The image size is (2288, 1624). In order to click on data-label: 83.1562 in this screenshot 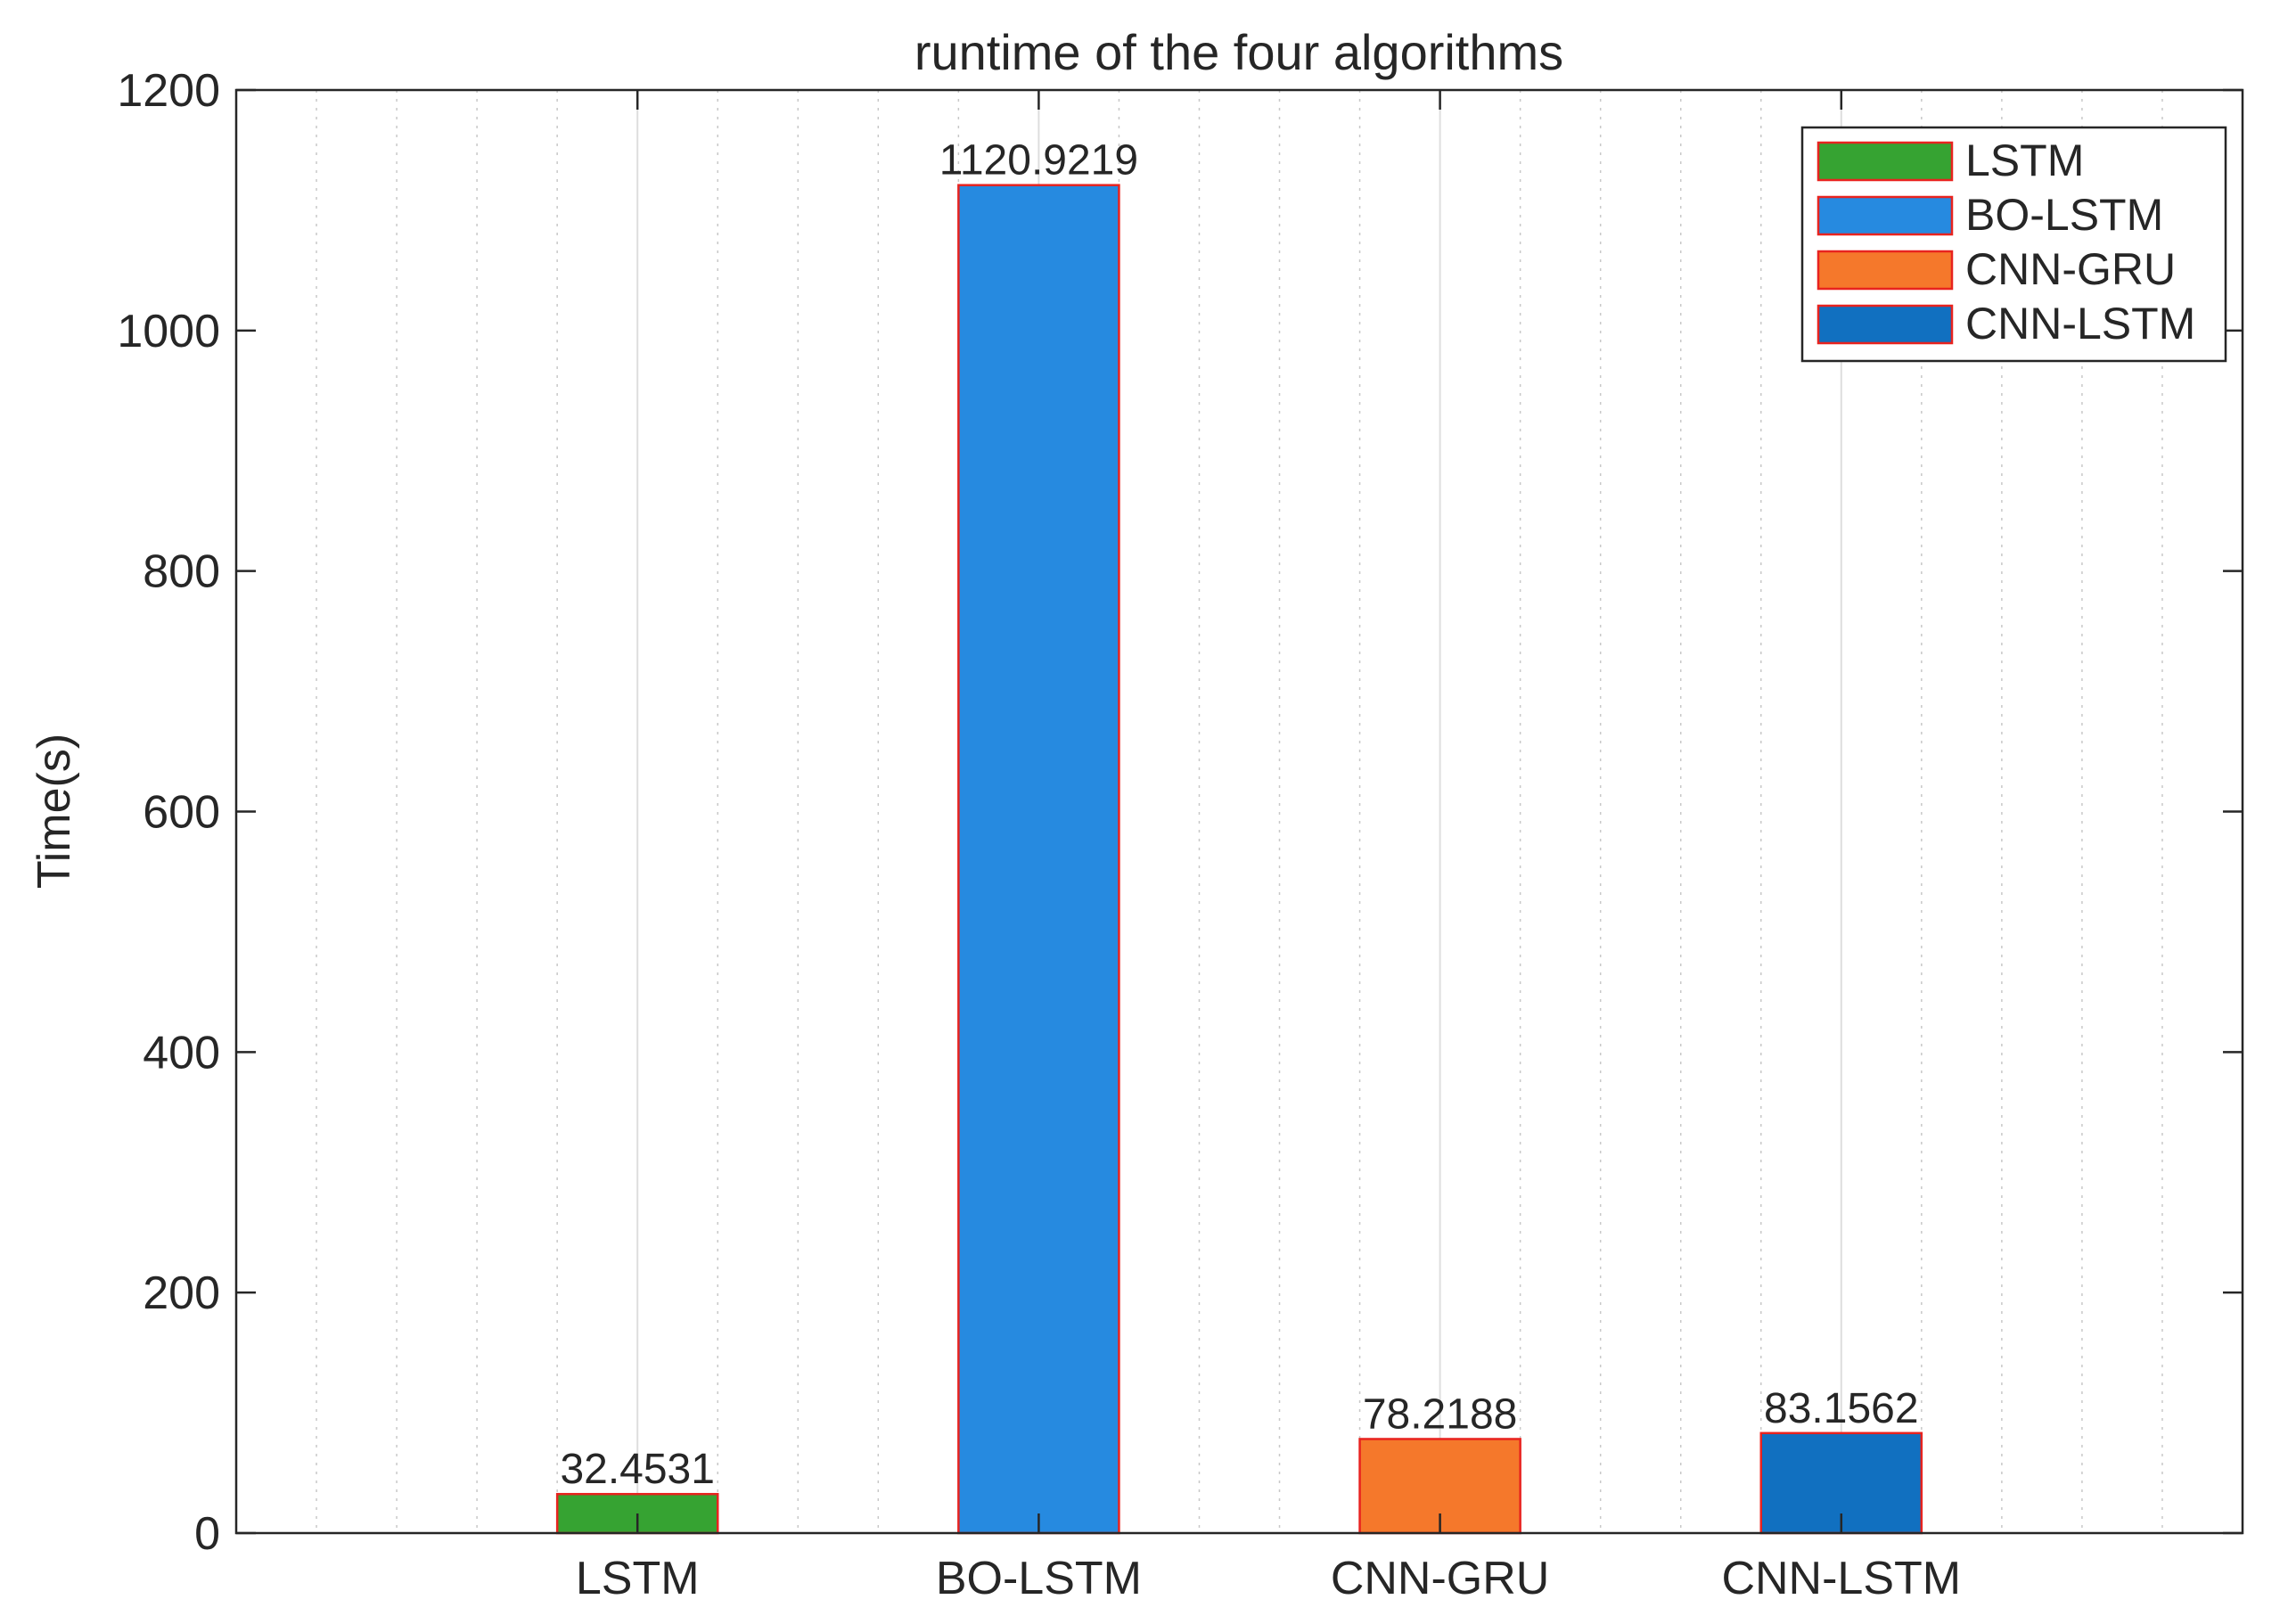, I will do `click(1841, 1408)`.